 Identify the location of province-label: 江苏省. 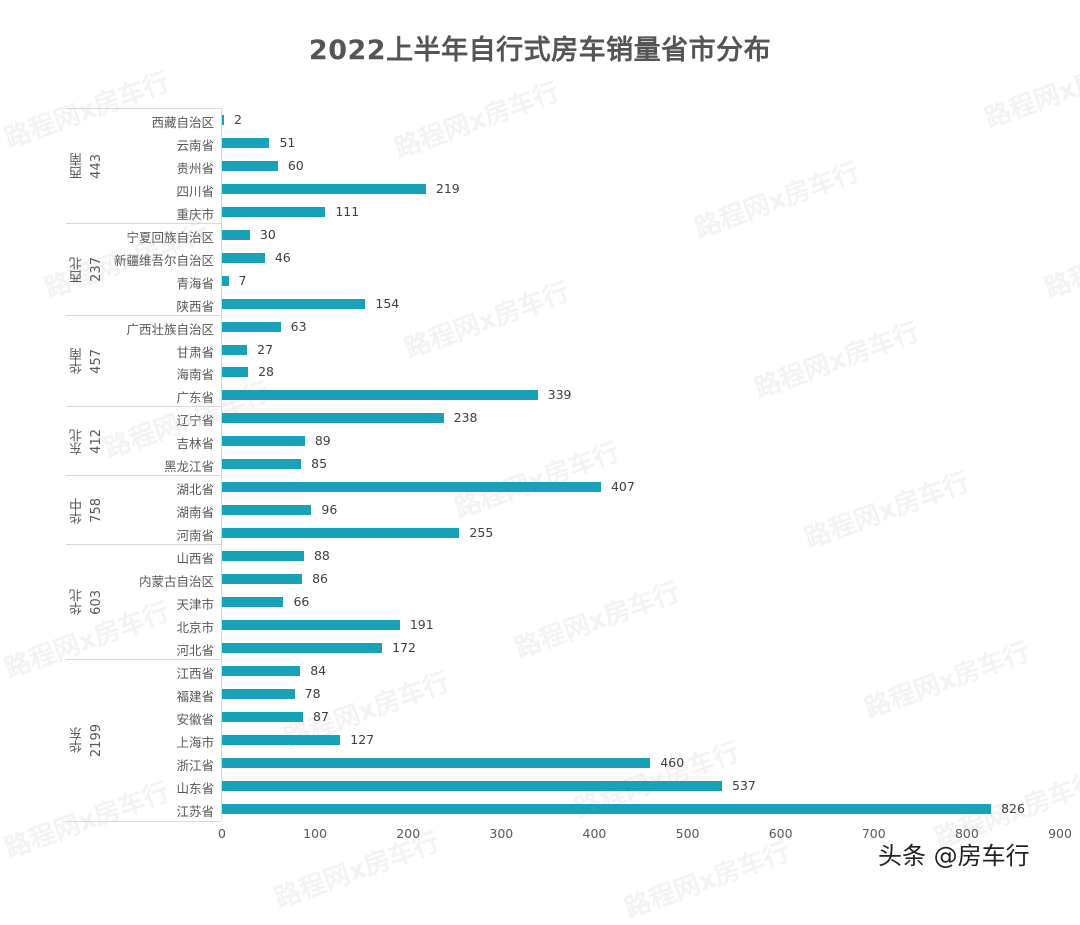
(195, 811).